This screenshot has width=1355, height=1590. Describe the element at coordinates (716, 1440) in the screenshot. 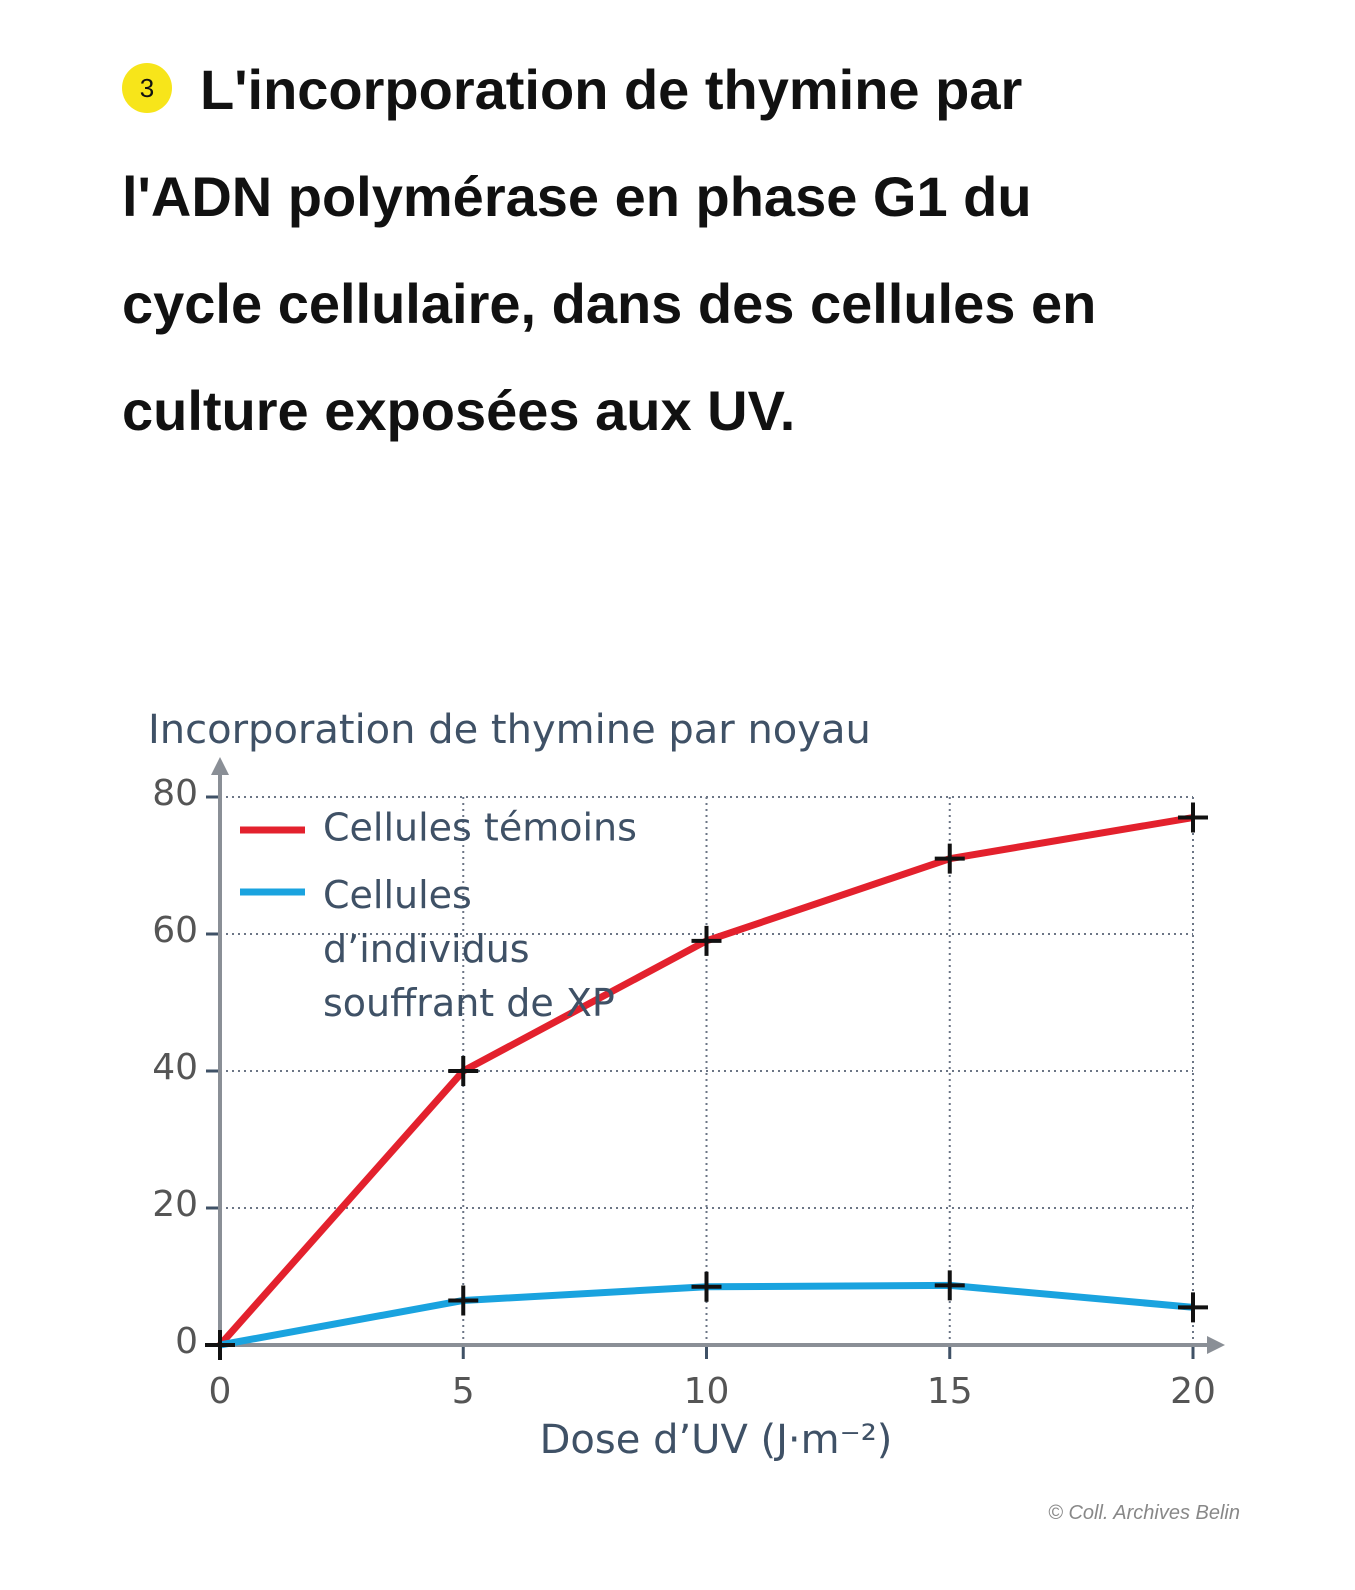

I see `x-axis-title: Dose d’UV (J·m⁻²)` at that location.